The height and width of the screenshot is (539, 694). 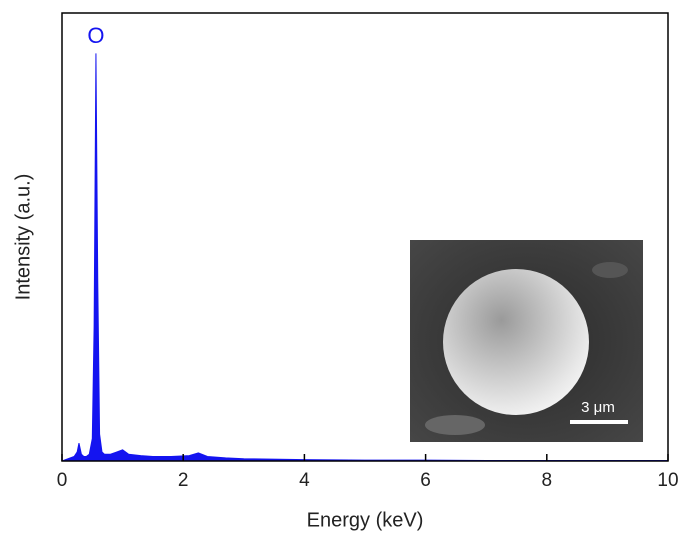 What do you see at coordinates (183, 480) in the screenshot?
I see `x-tick-label: 2` at bounding box center [183, 480].